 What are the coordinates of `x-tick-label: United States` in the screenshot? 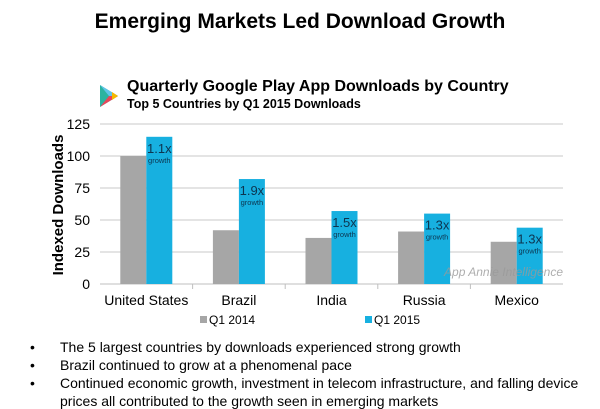 It's located at (146, 300).